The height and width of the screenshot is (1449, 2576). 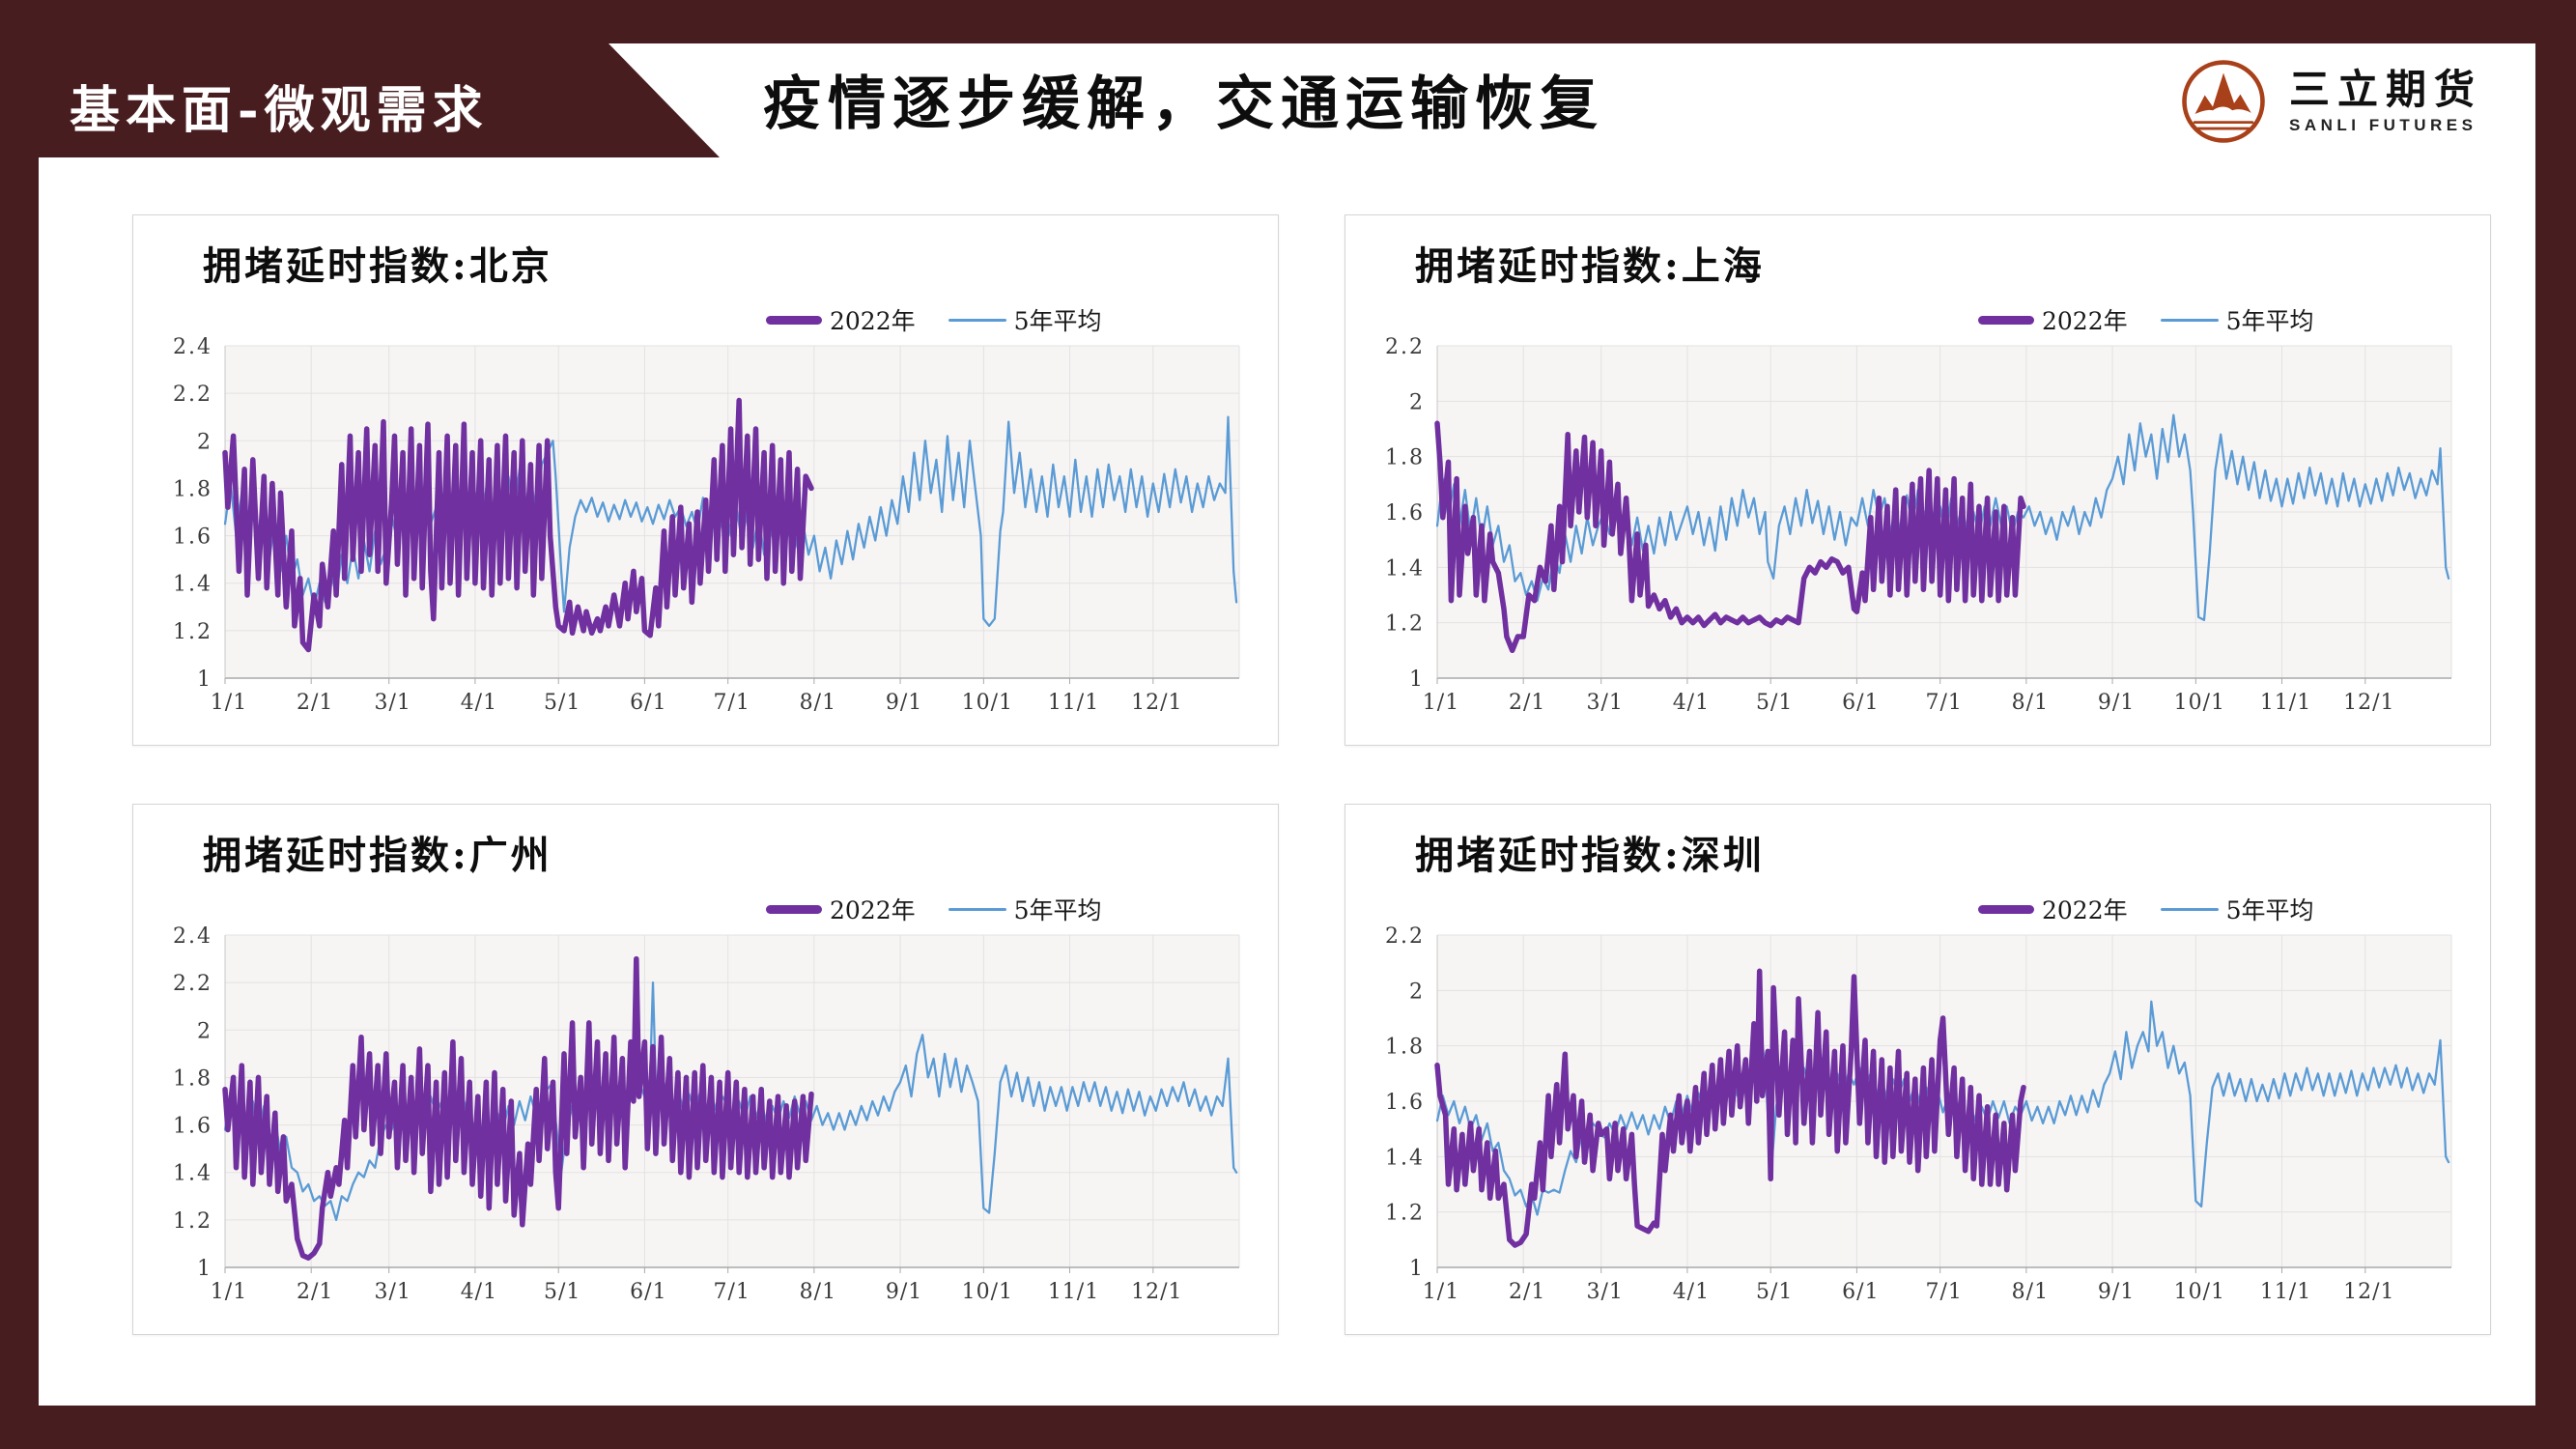 What do you see at coordinates (1590, 266) in the screenshot?
I see `chart-title-shanghai: 拥堵延时指数:上海` at bounding box center [1590, 266].